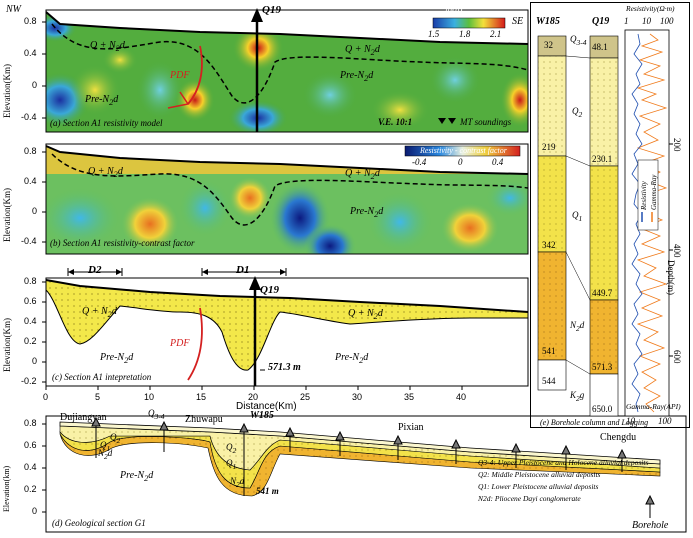 Image resolution: width=693 pixels, height=538 pixels. I want to click on legend-item: N2d: Pliocene Dayi conglomerate, so click(529, 498).